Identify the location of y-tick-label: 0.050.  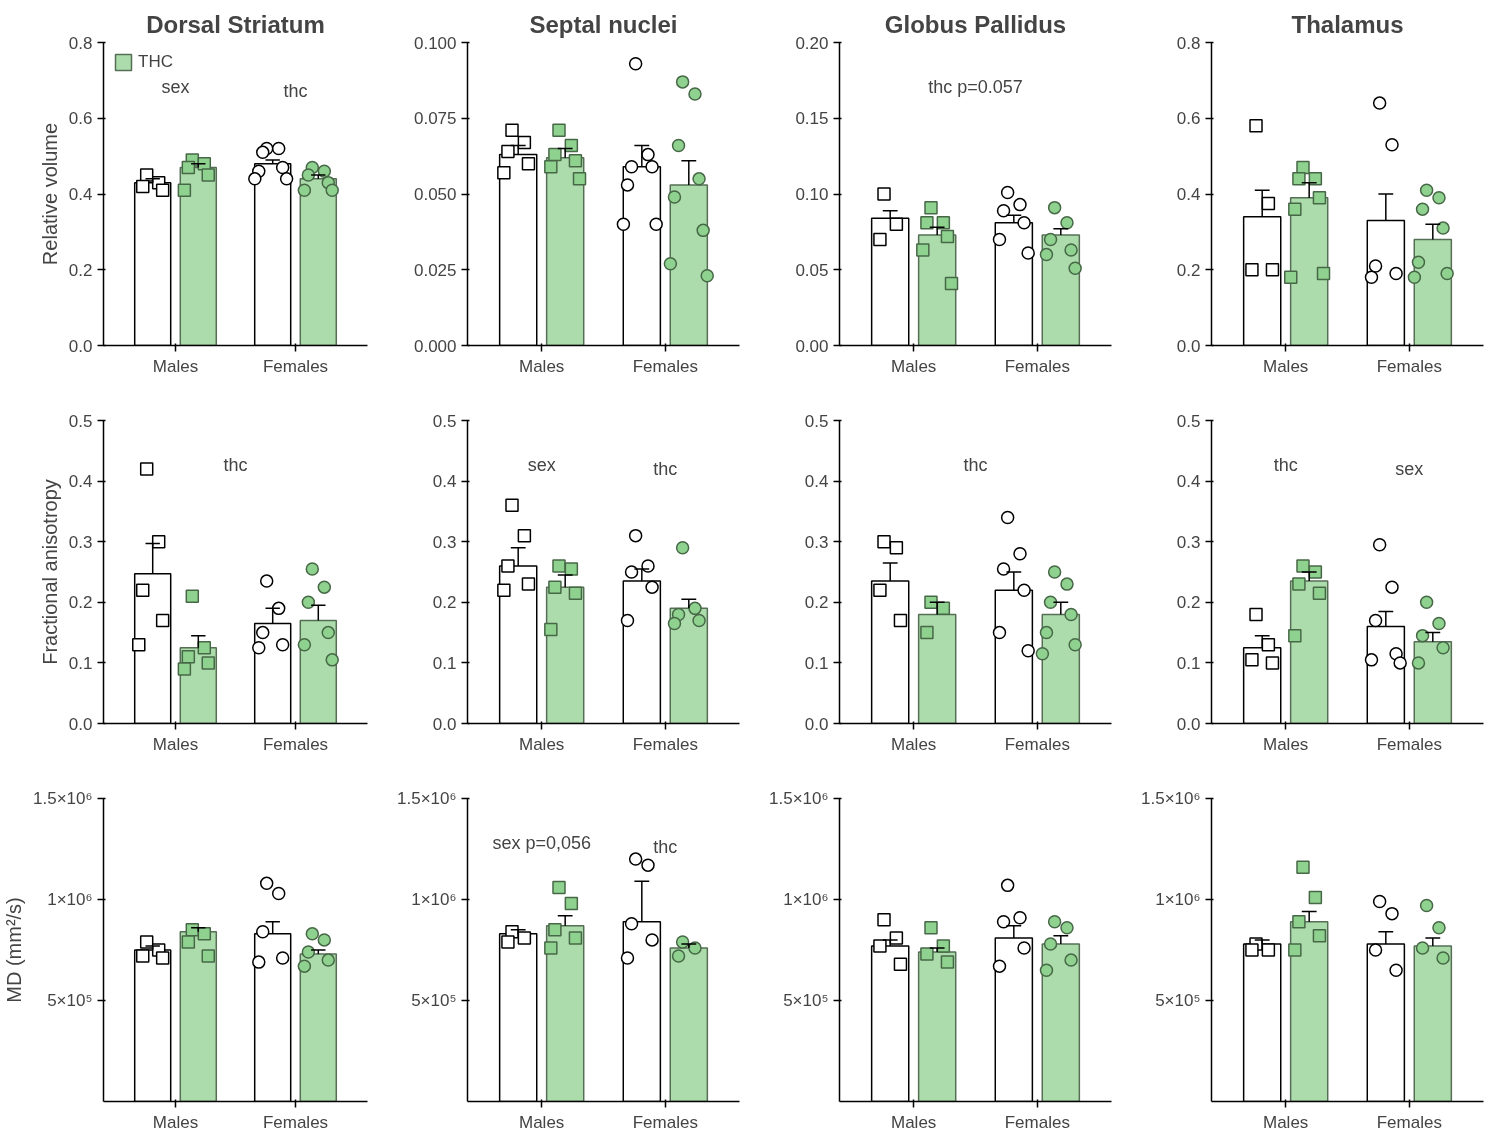
(435, 194).